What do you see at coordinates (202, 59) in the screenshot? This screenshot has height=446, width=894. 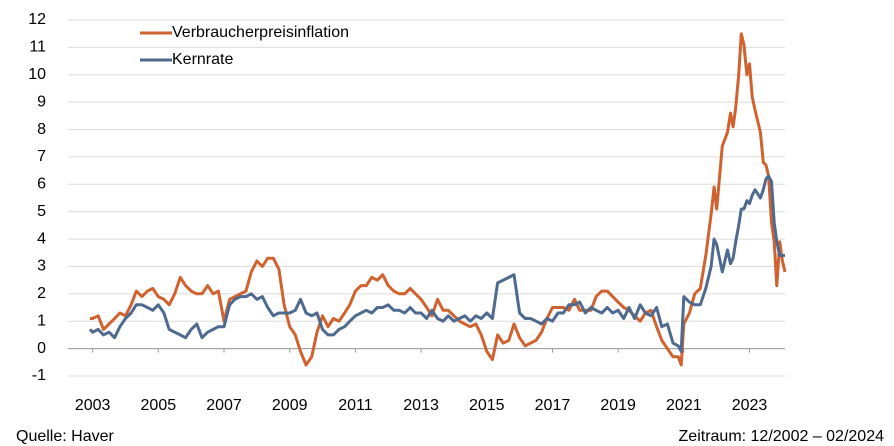 I see `legend-label: Kernrate` at bounding box center [202, 59].